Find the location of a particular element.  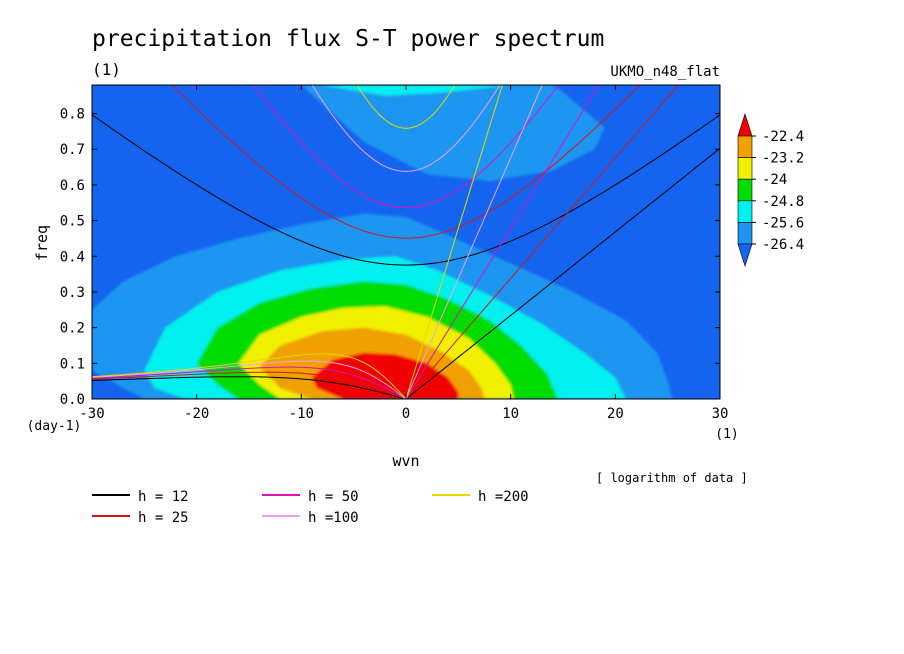

y-tick-label: 0.6 is located at coordinates (72, 186).